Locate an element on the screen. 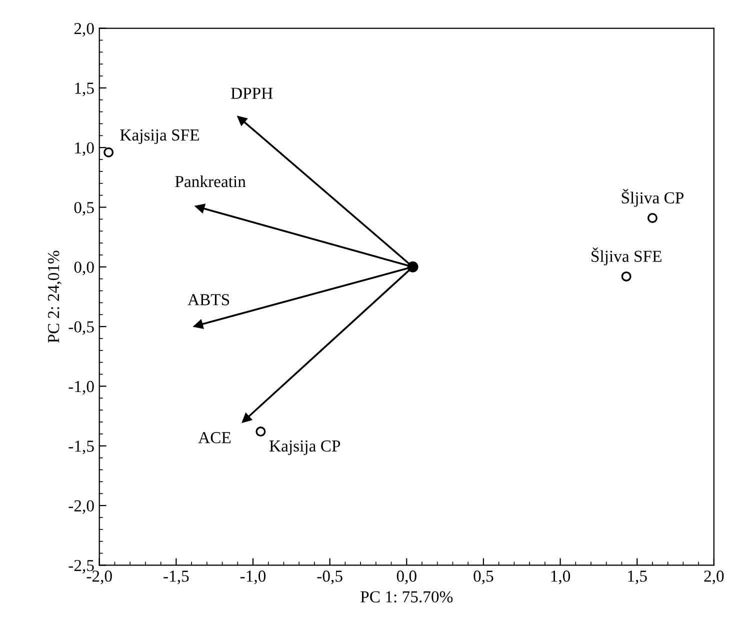  x-tick-label: 1,0 is located at coordinates (560, 577).